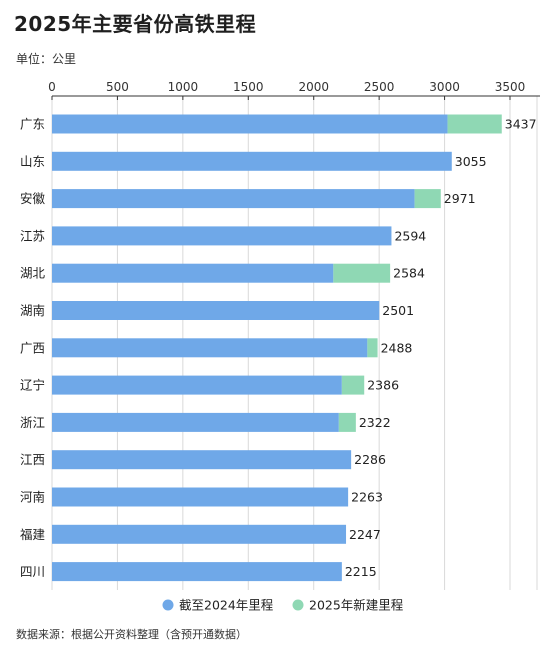 Image resolution: width=553 pixels, height=649 pixels. Describe the element at coordinates (32, 385) in the screenshot. I see `category-label: 辽宁` at that location.